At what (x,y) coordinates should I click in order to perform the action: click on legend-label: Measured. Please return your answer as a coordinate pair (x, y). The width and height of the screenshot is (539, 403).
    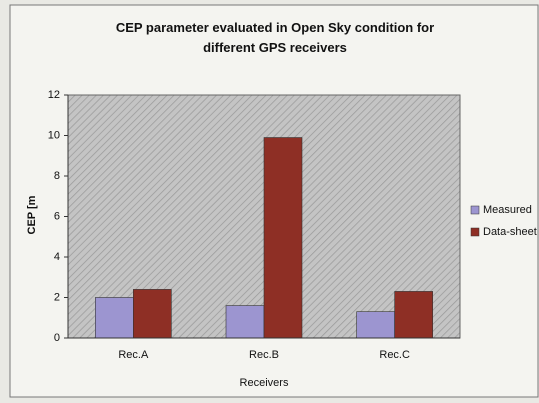
    Looking at the image, I should click on (507, 210).